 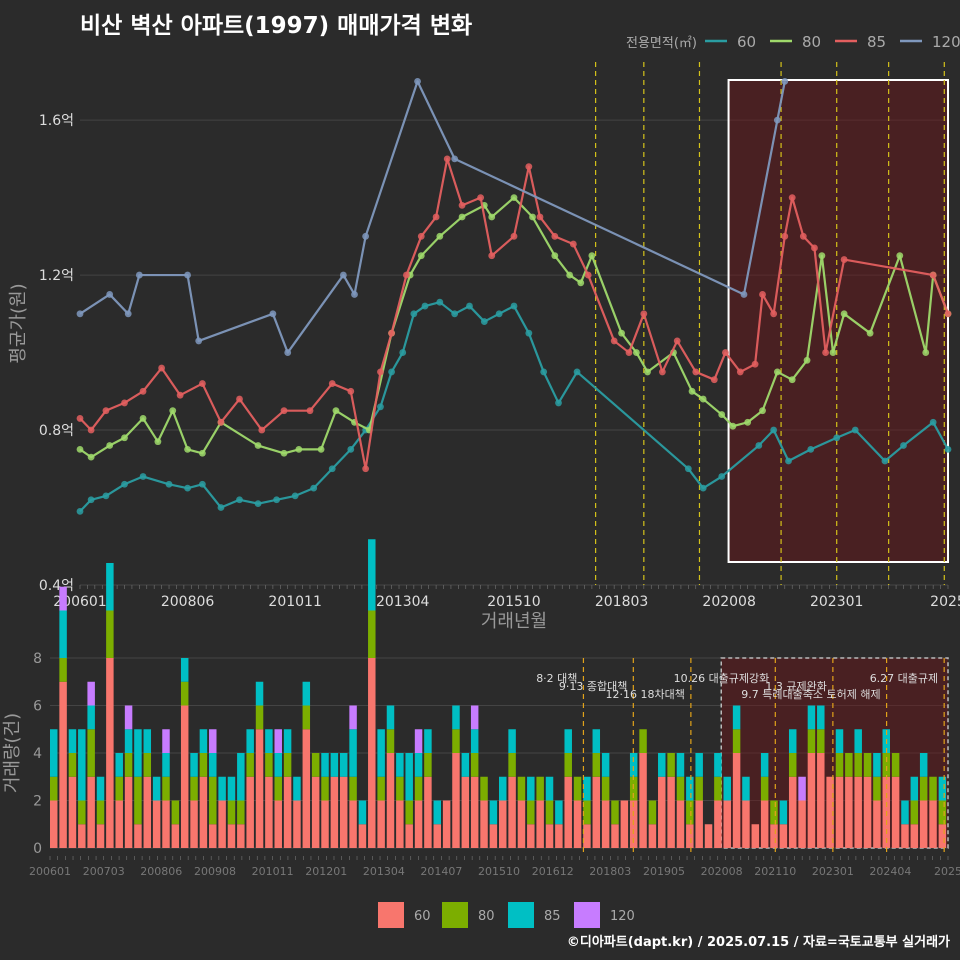 I want to click on bar-y-tick-label: 8, so click(x=37, y=659).